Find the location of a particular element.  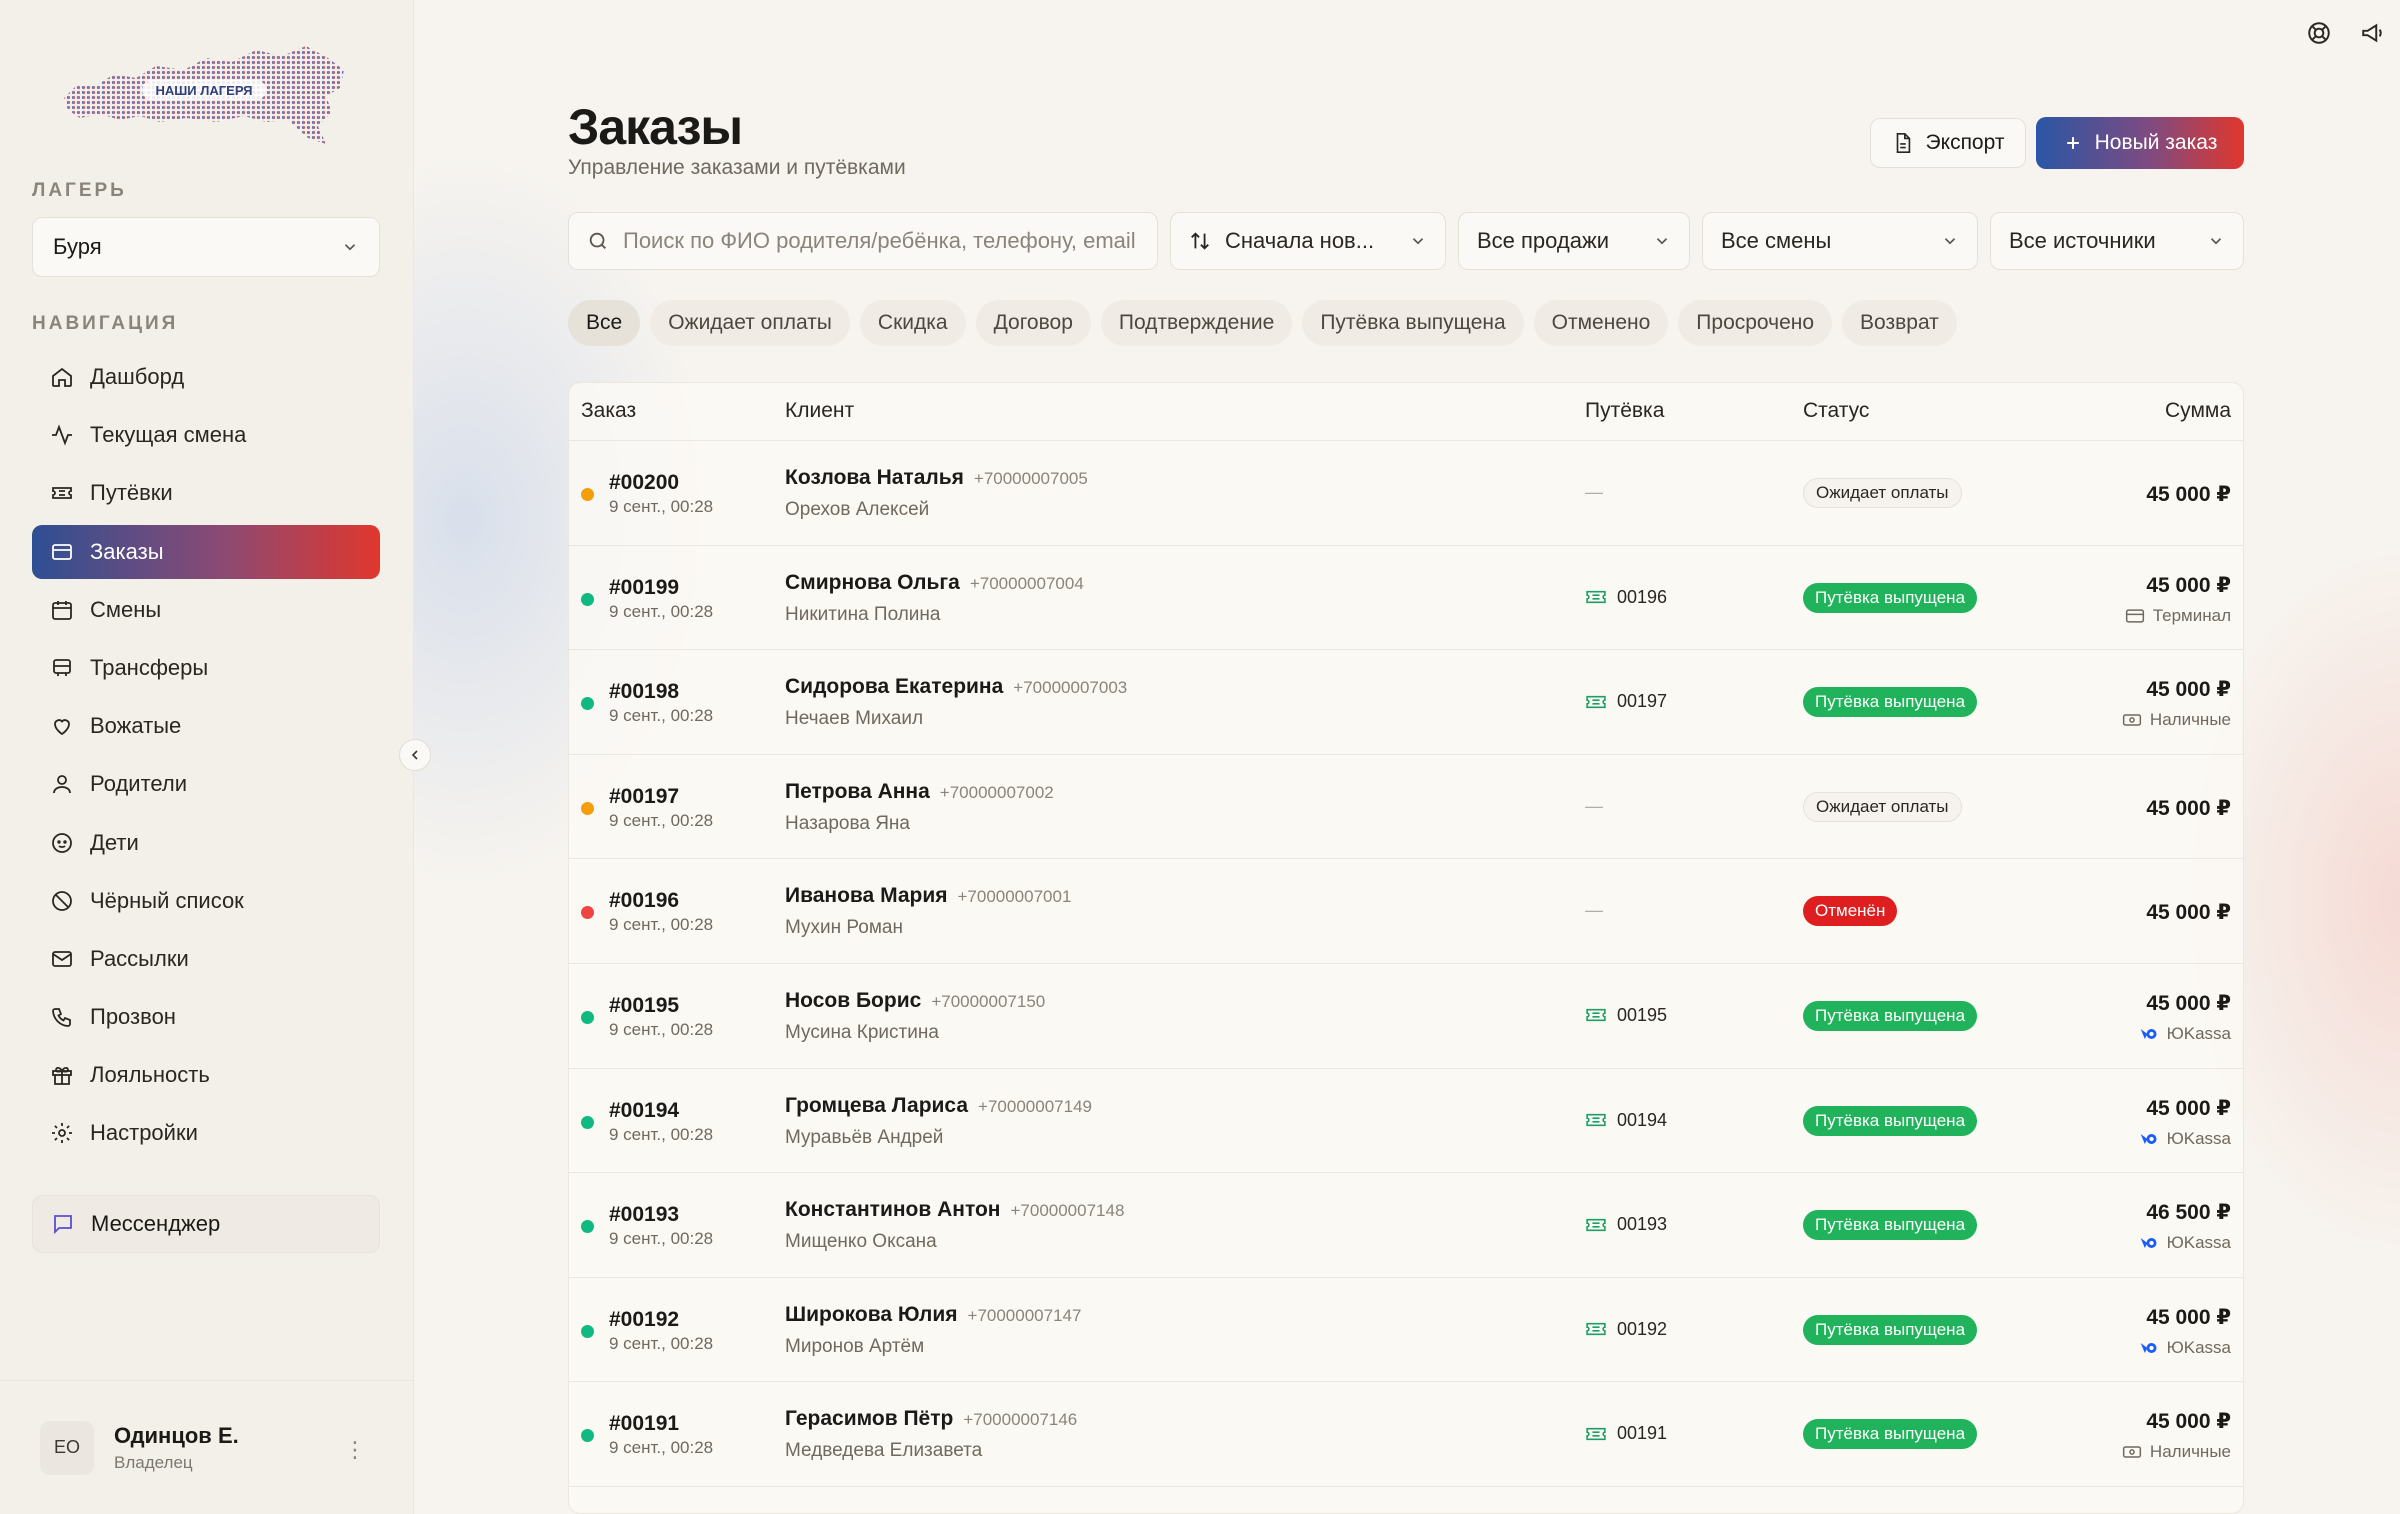

plus-icon is located at coordinates (2072, 143).